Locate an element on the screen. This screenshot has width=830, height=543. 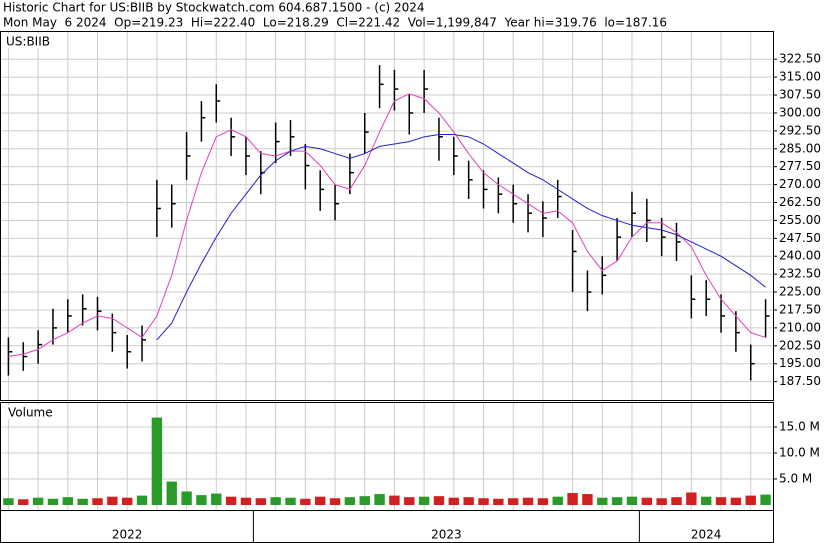
y-tick-label: 307.50 is located at coordinates (800, 95).